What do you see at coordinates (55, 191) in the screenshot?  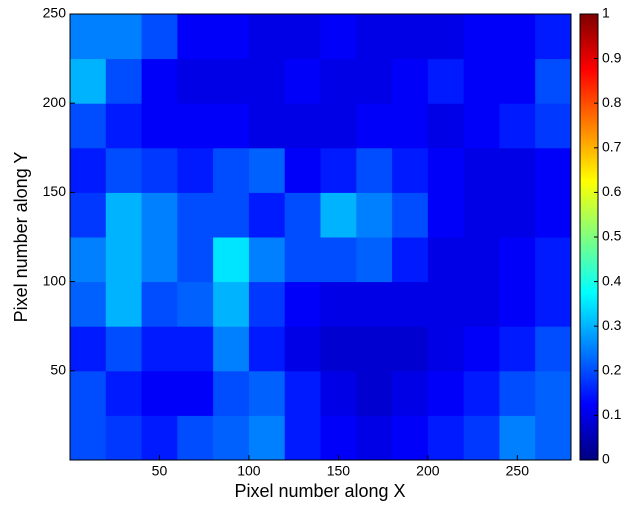 I see `y-tick-label: 150` at bounding box center [55, 191].